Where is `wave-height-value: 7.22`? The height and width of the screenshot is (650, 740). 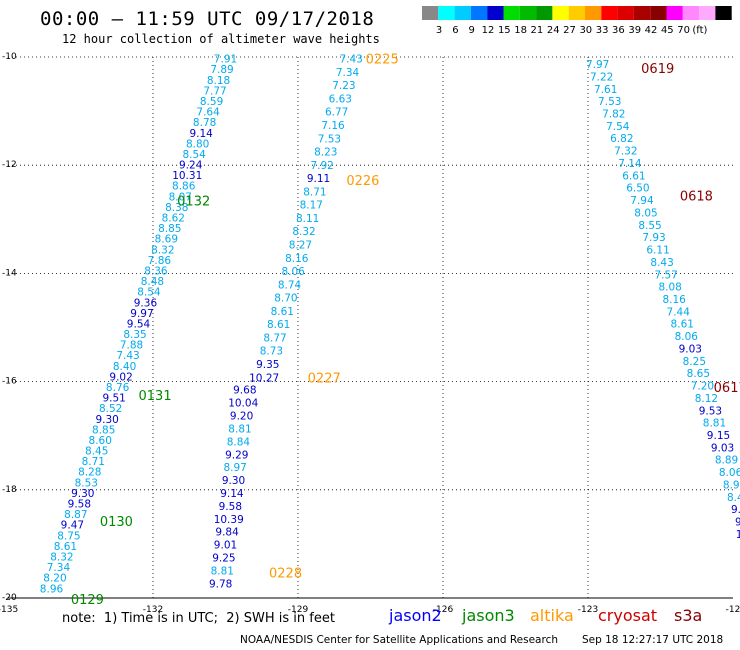
wave-height-value: 7.22 is located at coordinates (601, 77).